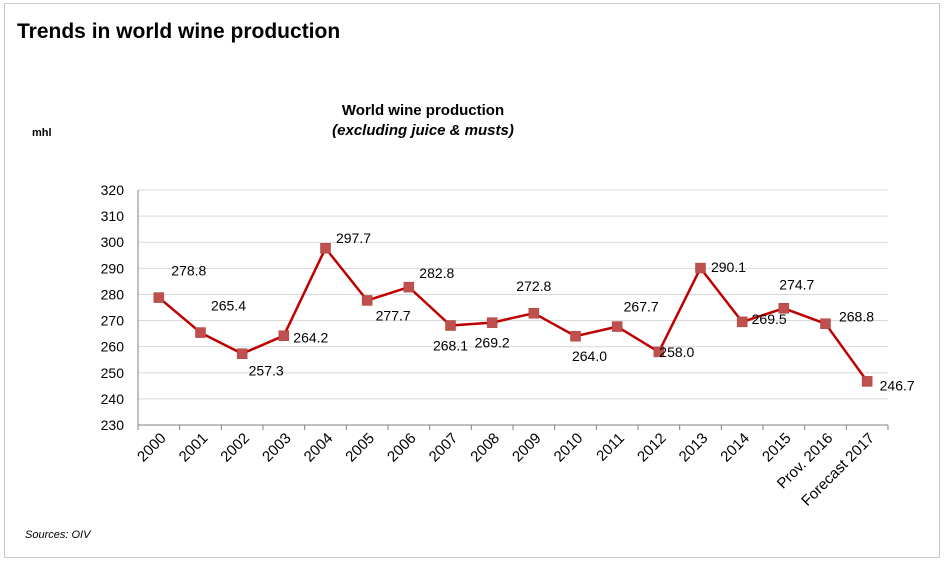  What do you see at coordinates (436, 273) in the screenshot?
I see `data-label: 282.8` at bounding box center [436, 273].